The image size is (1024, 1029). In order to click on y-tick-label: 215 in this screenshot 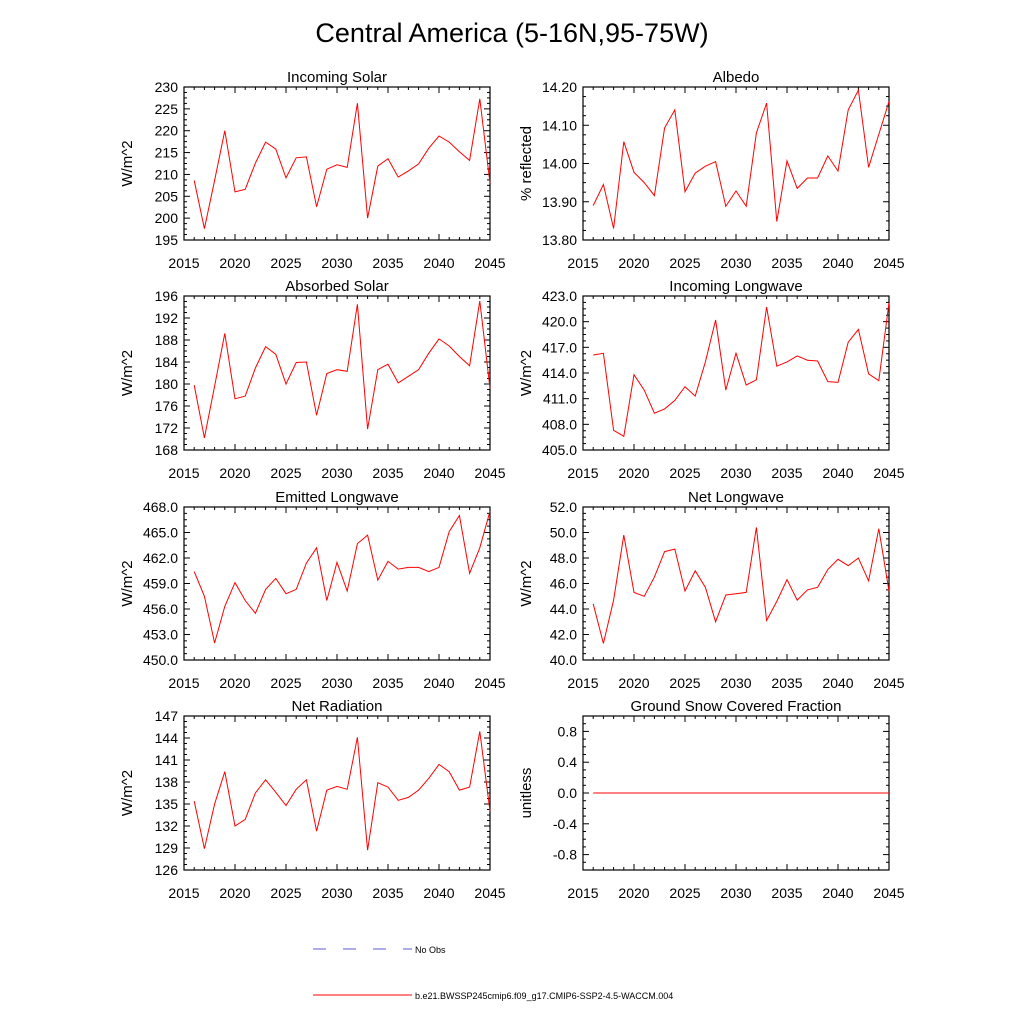, I will do `click(167, 153)`.